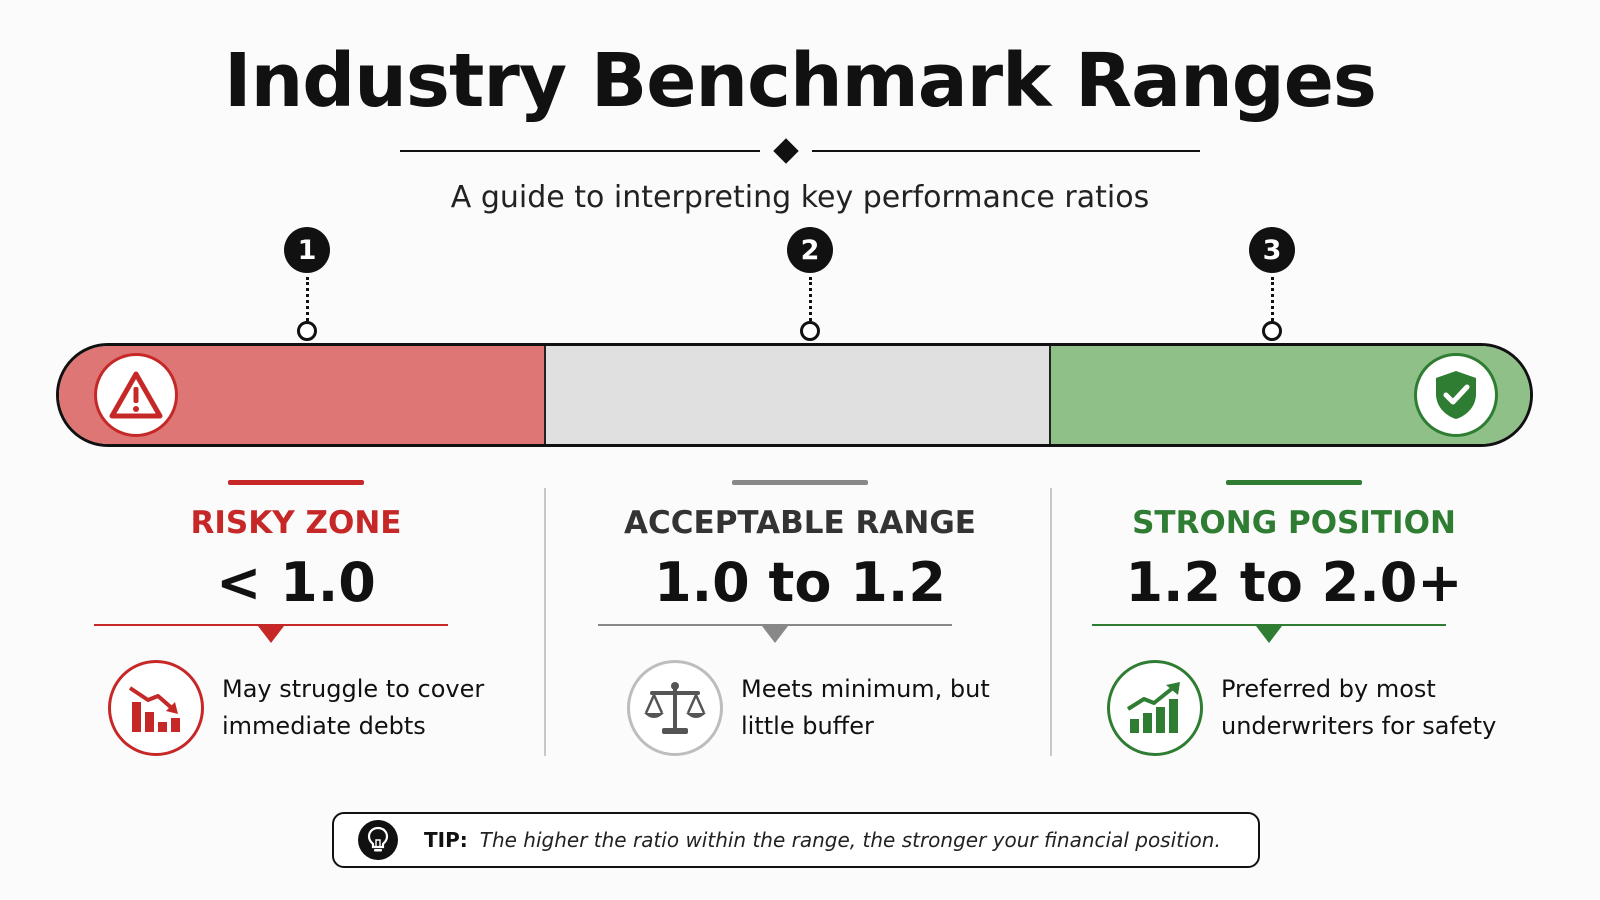 This screenshot has height=900, width=1600. I want to click on zone-label: STRONG POSITION, so click(1294, 523).